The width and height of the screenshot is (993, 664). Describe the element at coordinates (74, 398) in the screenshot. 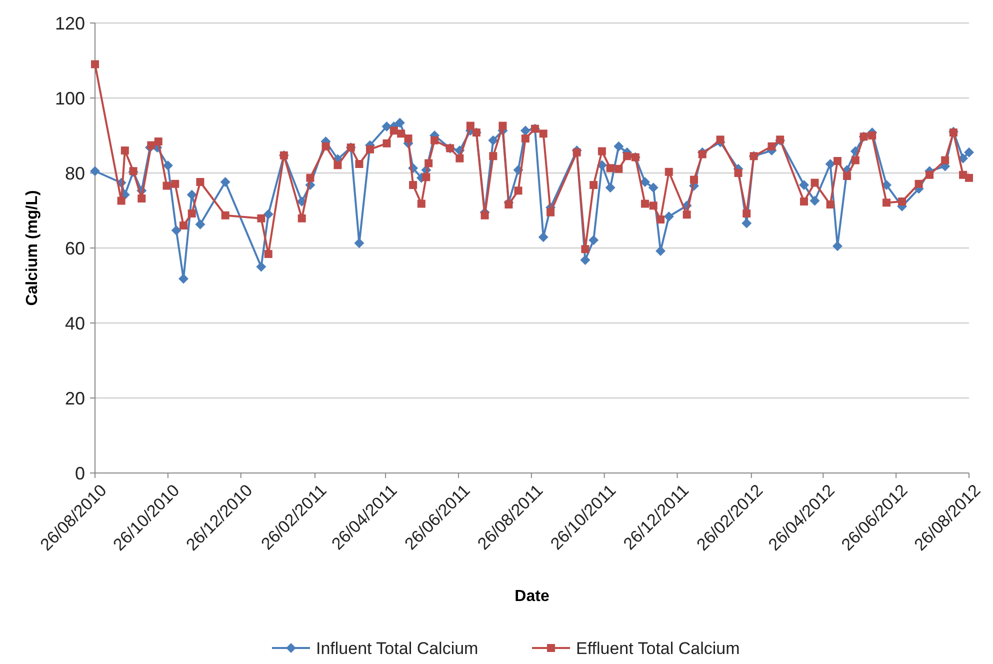

I see `y-tick-label: 20` at that location.